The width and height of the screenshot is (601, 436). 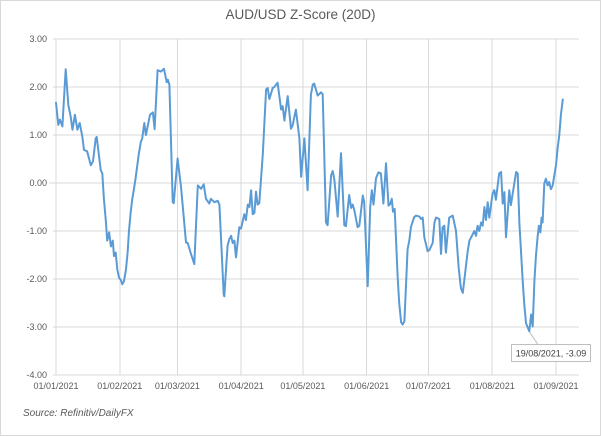 What do you see at coordinates (38, 135) in the screenshot?
I see `y-tick-label: 1.00` at bounding box center [38, 135].